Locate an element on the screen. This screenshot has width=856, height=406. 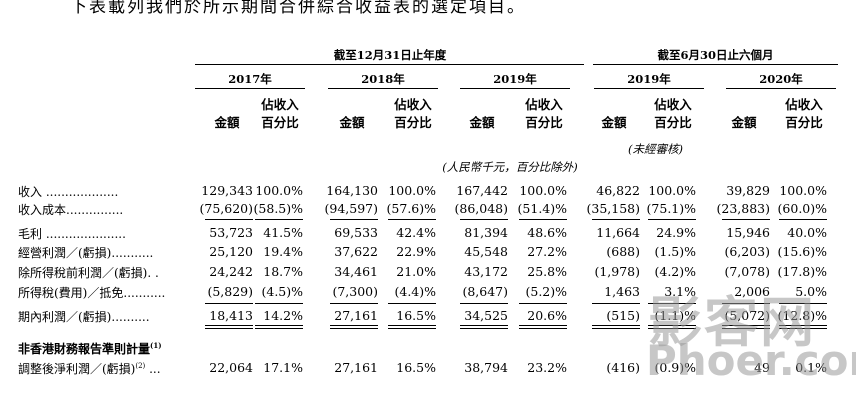
amount-cell: 22,064 is located at coordinates (231, 367).